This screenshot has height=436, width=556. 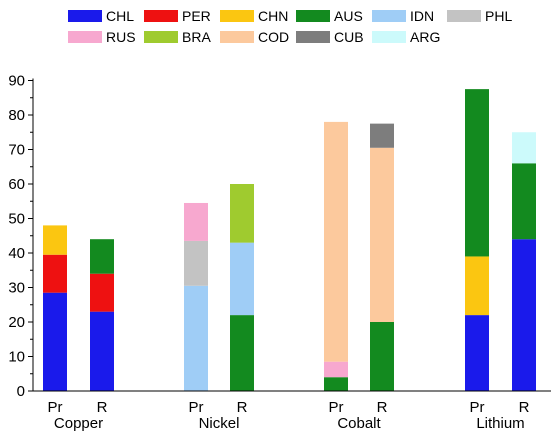 I want to click on legend-swatch-phl, so click(x=464, y=16).